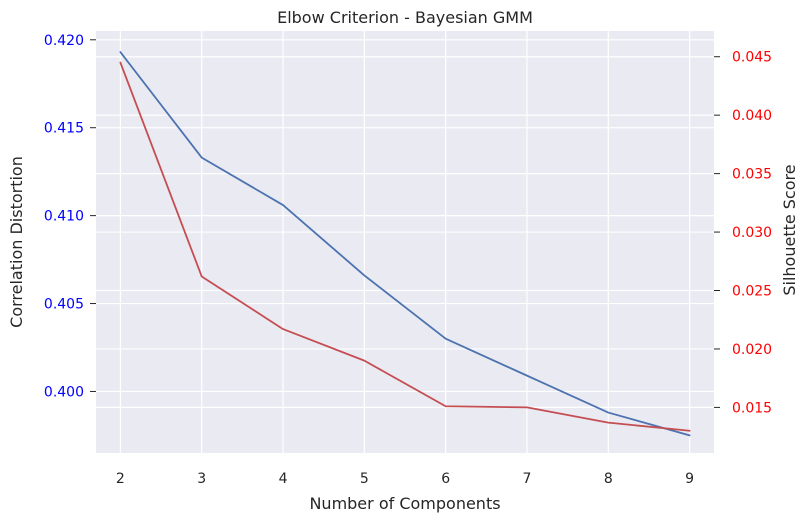 This screenshot has width=810, height=522. Describe the element at coordinates (752, 116) in the screenshot. I see `y2-tick-label: 0.040` at that location.